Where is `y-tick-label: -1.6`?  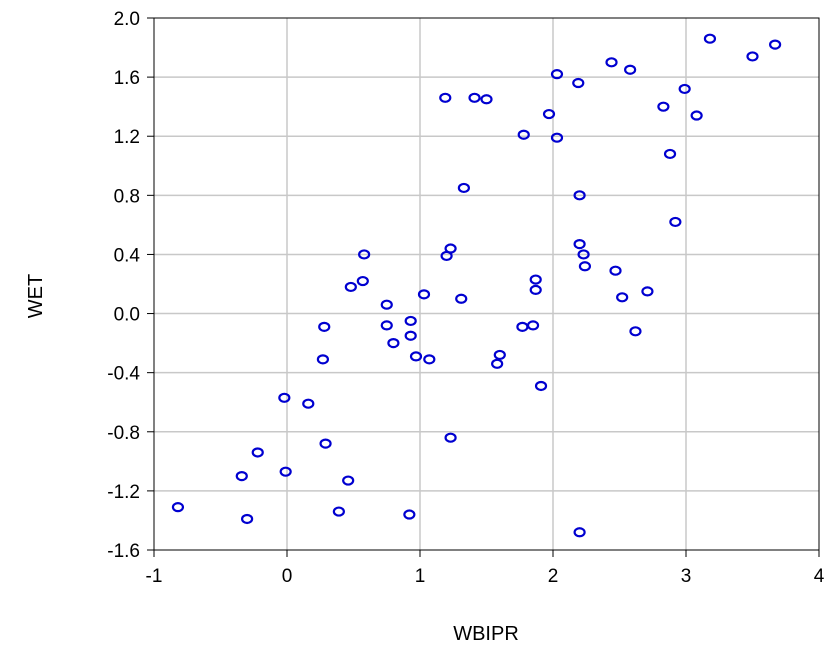 y-tick-label: -1.6 is located at coordinates (123, 551).